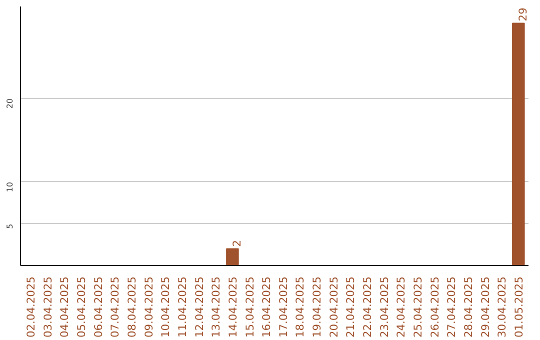  I want to click on x-tick-label: 30.04.2025, so click(502, 307).